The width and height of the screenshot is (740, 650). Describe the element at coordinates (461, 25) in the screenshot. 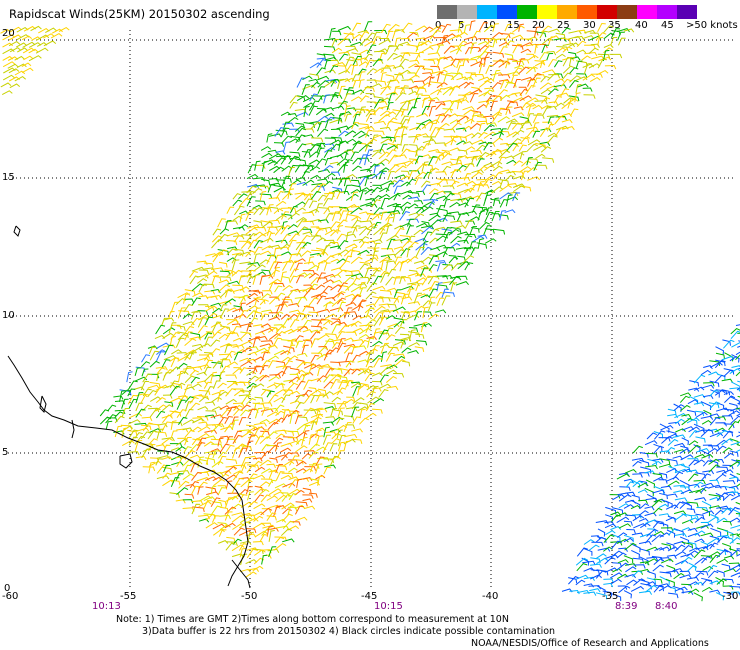

I see `legend-label: 5` at that location.